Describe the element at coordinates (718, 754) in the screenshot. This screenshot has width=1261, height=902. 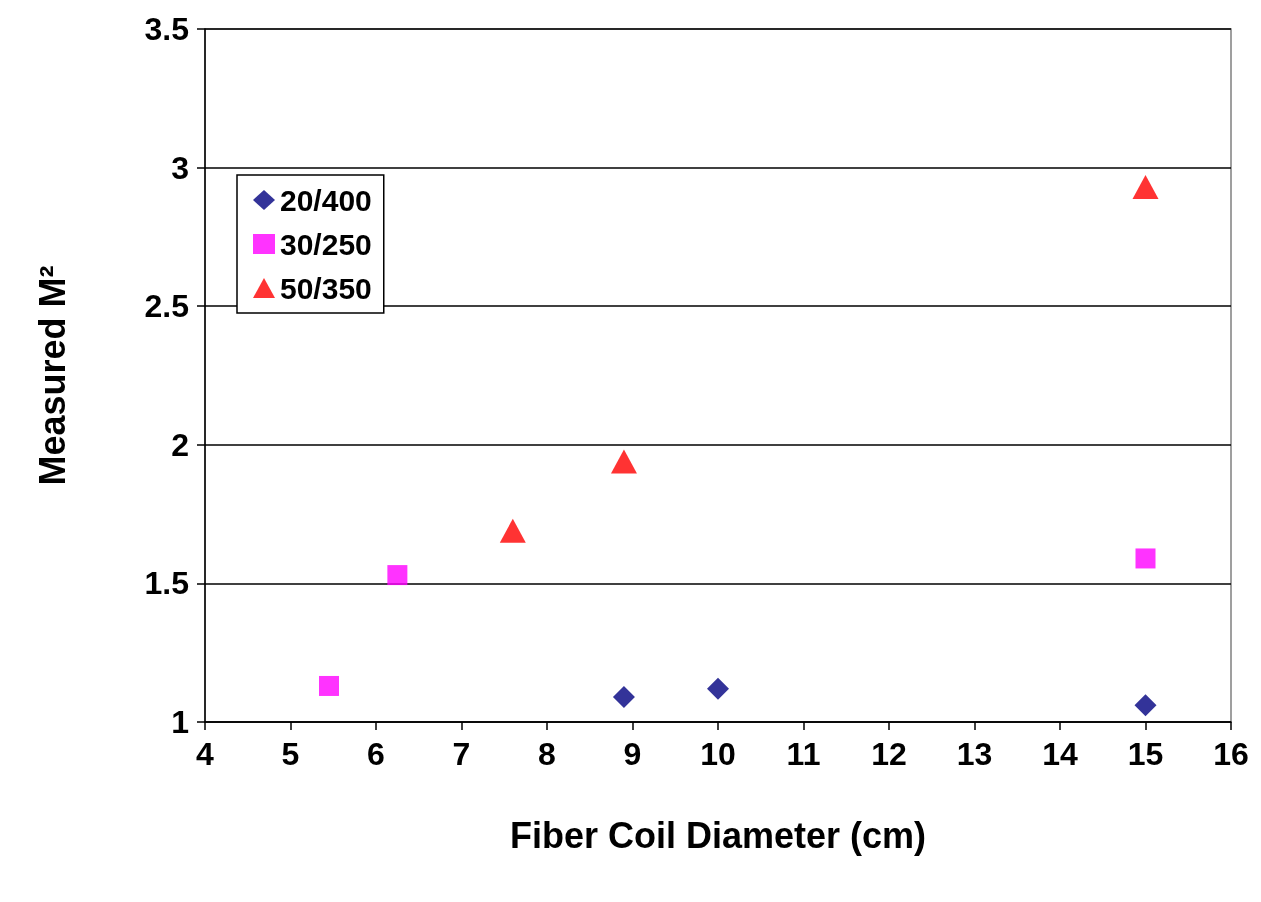
I see `x-tick-label: 10` at that location.